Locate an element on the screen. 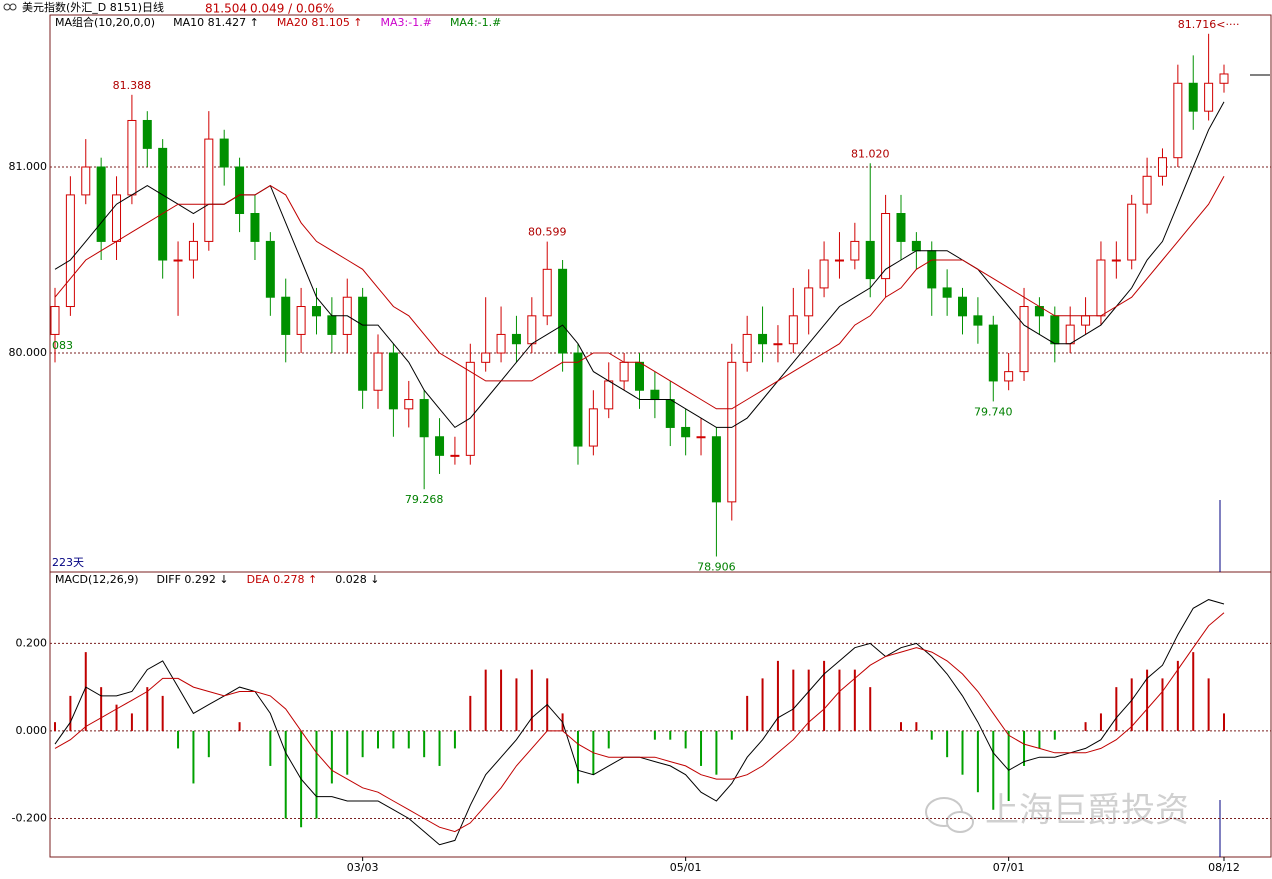 The width and height of the screenshot is (1272, 879). legend-entry: MACD(12,26,9) is located at coordinates (97, 579).